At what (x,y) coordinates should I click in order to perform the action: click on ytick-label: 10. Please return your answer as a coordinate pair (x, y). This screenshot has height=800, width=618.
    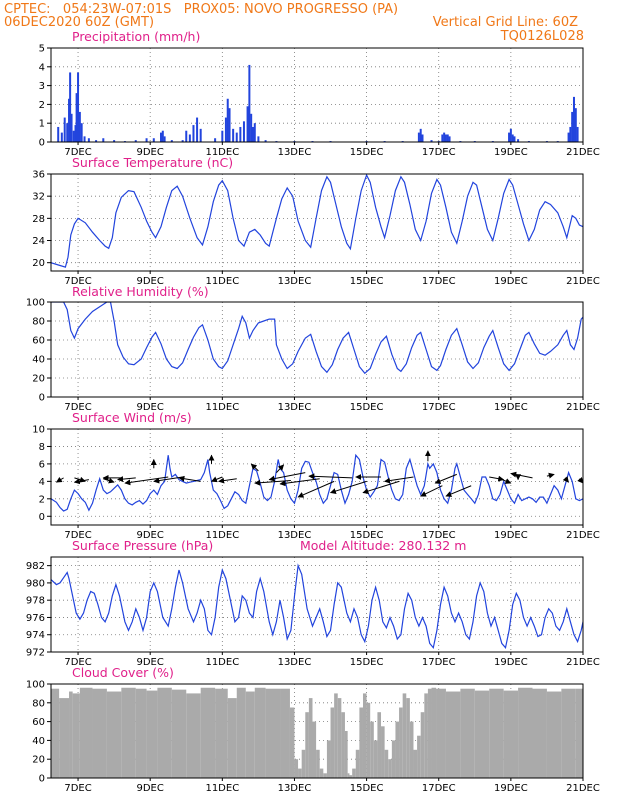
    Looking at the image, I should click on (38, 430).